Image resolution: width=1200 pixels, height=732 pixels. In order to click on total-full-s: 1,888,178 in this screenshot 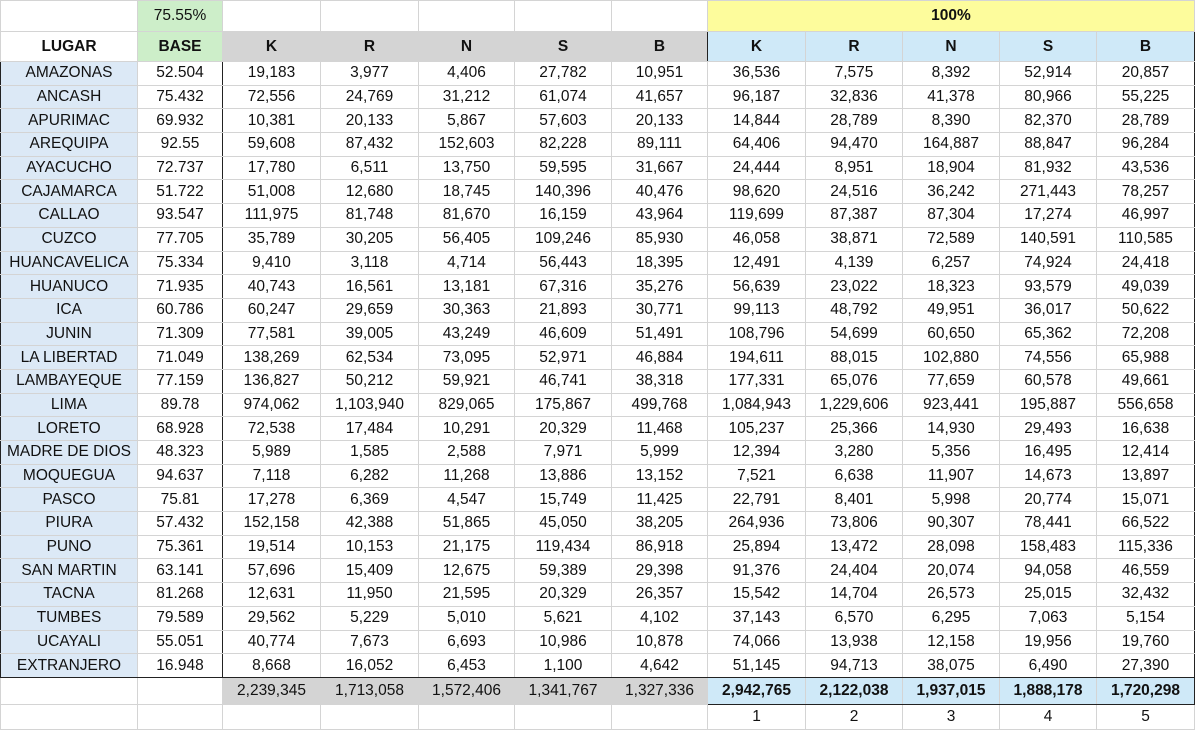, I will do `click(1048, 690)`.